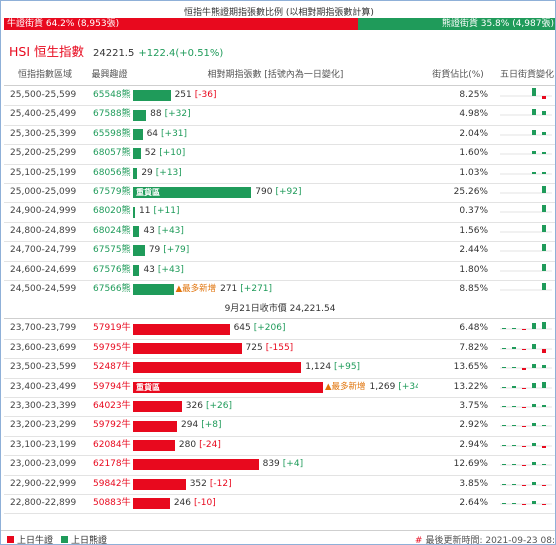  I want to click on warrant-code-link: 65548熊, so click(112, 95).